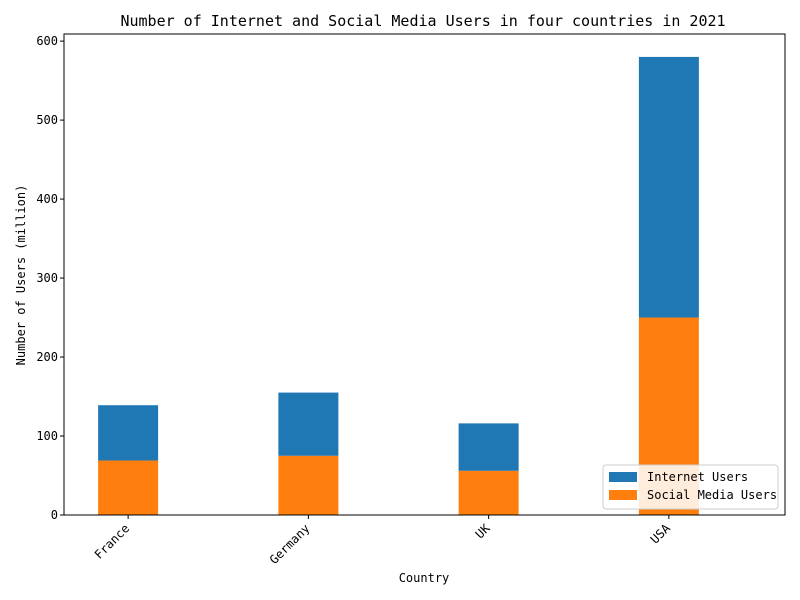  What do you see at coordinates (383, 541) in the screenshot?
I see `x-axis: France Germany UK USA` at bounding box center [383, 541].